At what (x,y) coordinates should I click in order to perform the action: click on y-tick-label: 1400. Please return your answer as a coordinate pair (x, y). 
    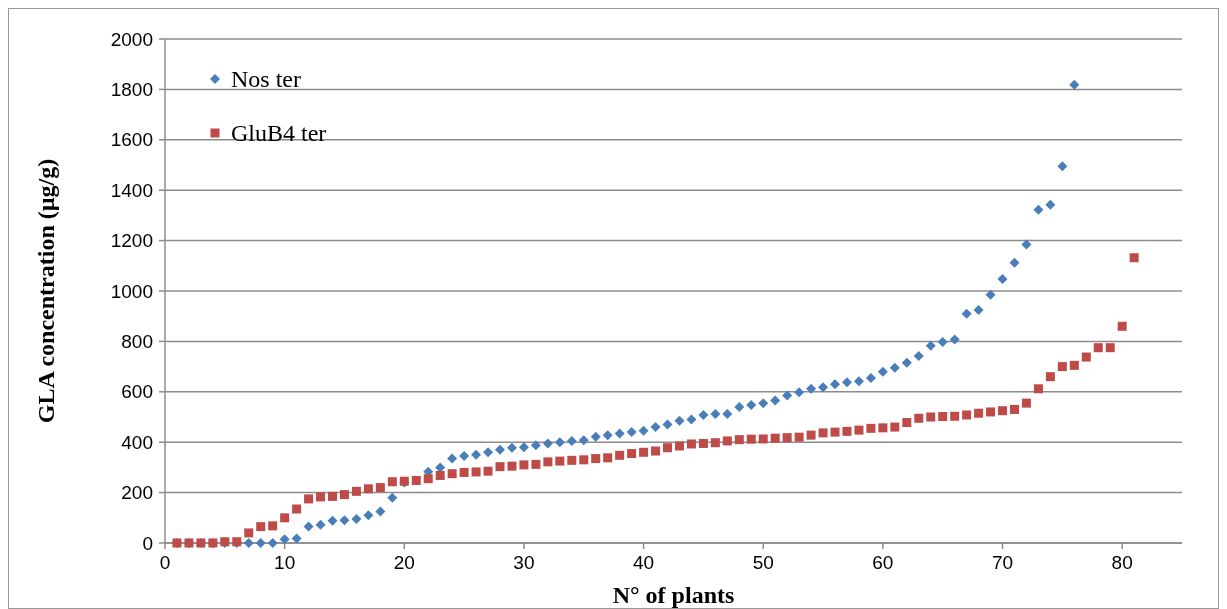
    Looking at the image, I should click on (131, 190).